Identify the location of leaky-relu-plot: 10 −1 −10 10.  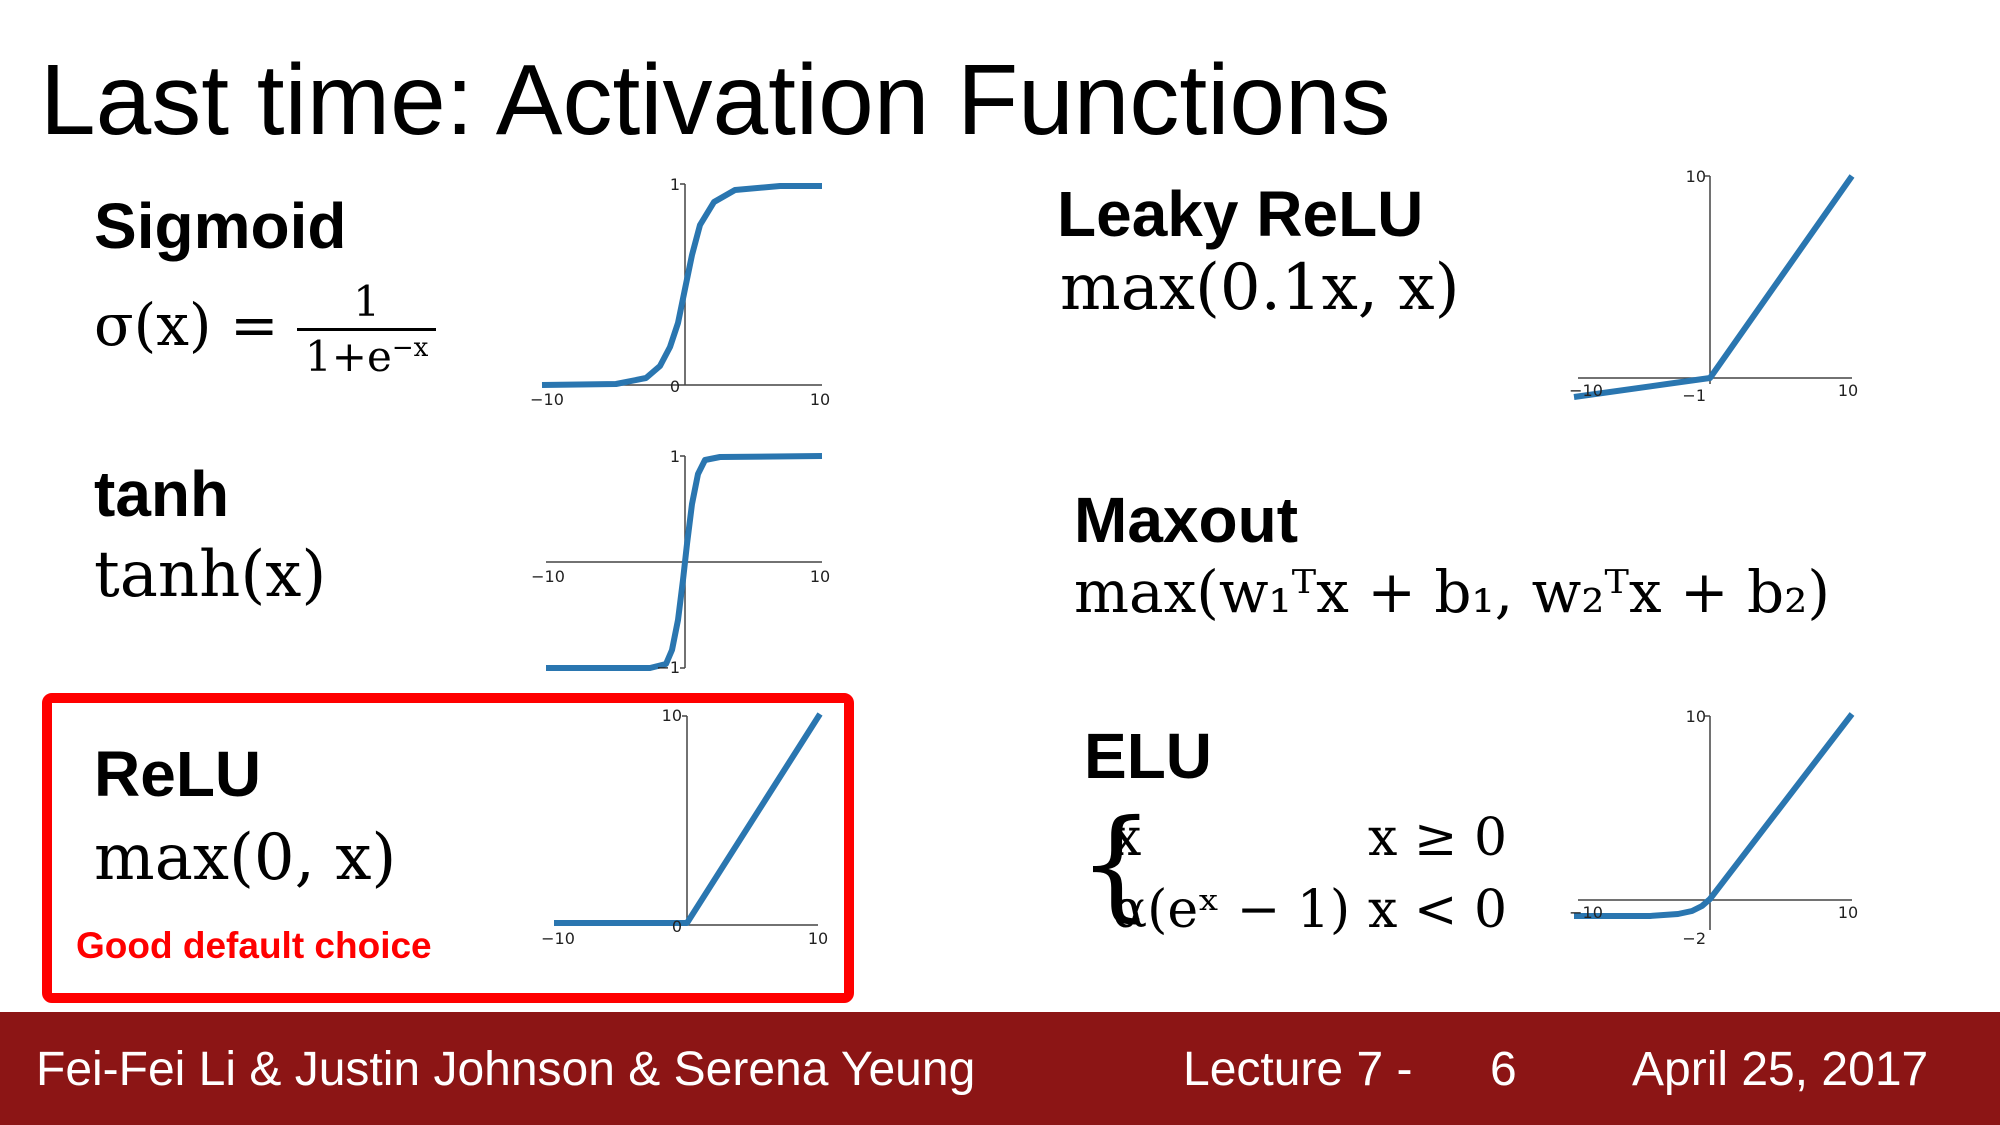
(1713, 286).